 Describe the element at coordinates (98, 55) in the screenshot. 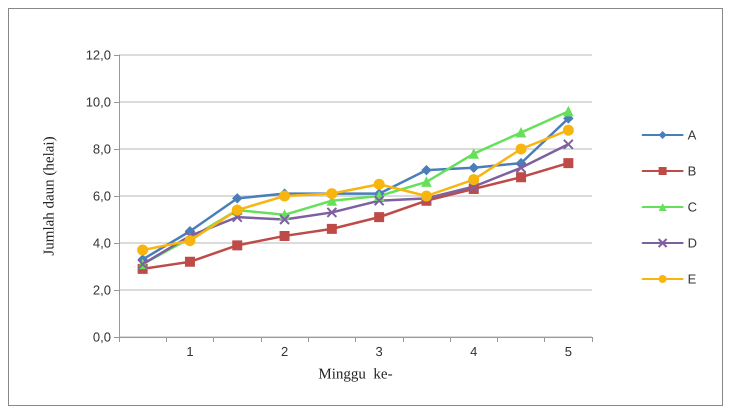

I see `y-tick-label: 12,0` at that location.